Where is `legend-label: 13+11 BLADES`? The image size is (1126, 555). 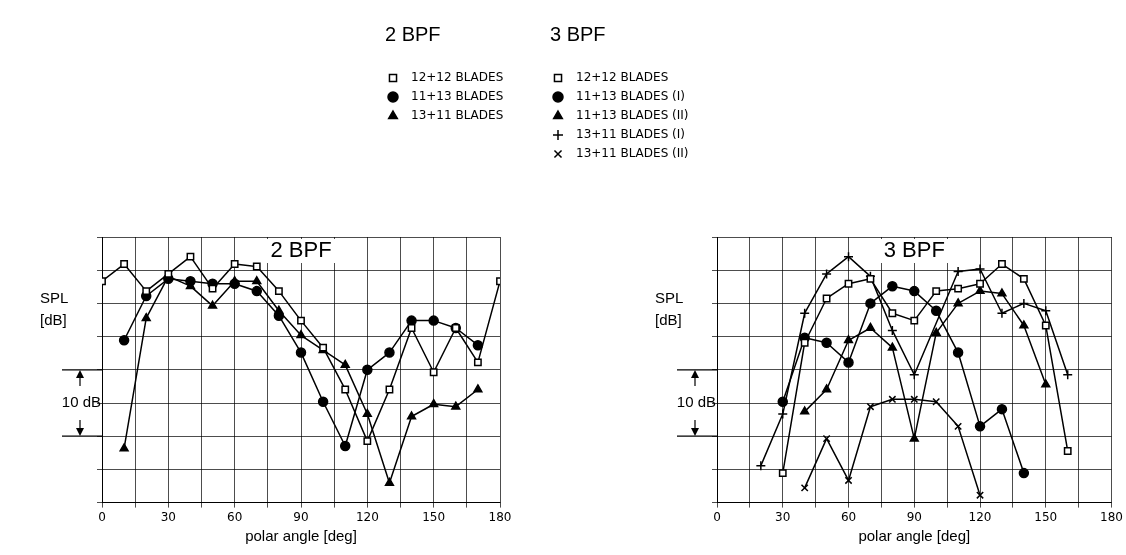 legend-label: 13+11 BLADES is located at coordinates (457, 115).